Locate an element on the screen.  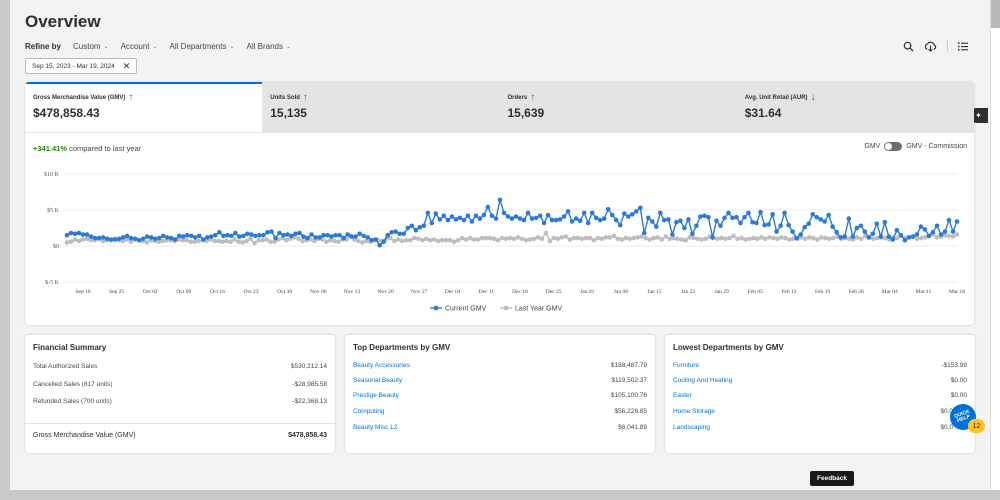
tile-units-sold: Units Sold ↑ 15,135 is located at coordinates (381, 107).